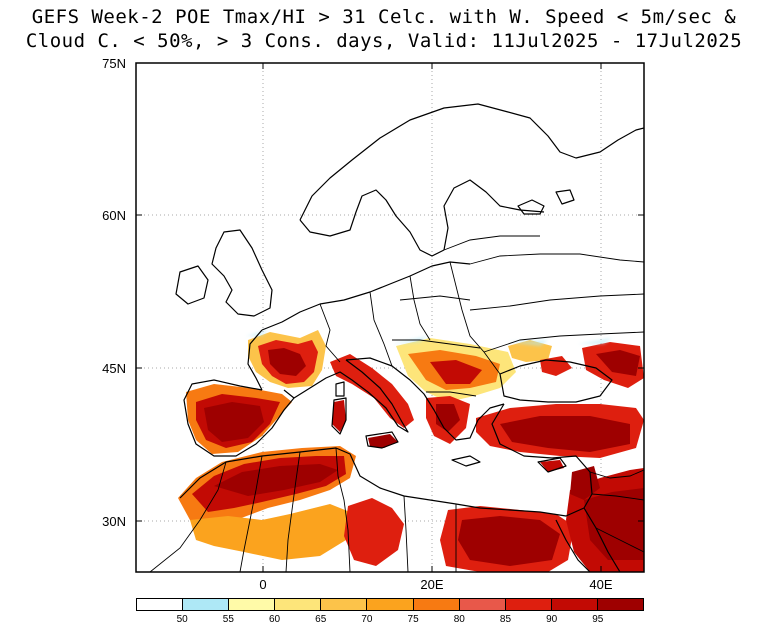 The height and width of the screenshot is (635, 768). Describe the element at coordinates (390, 621) in the screenshot. I see `colorbar-labels: 50 55 60 65 70 75 80 85 90 95` at that location.